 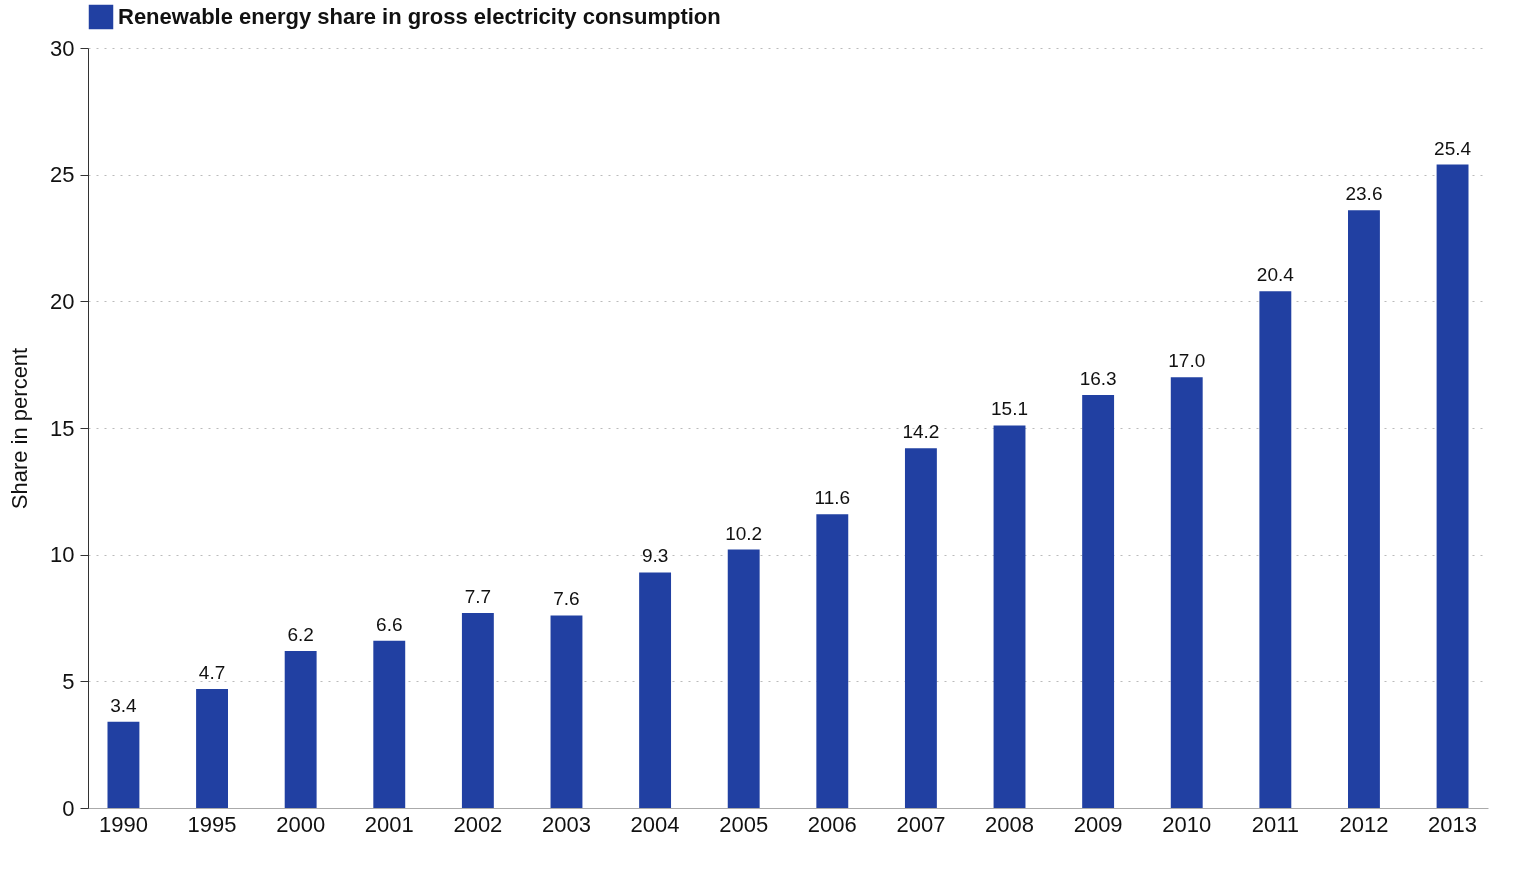 I want to click on data-label: 7.6, so click(x=566, y=599).